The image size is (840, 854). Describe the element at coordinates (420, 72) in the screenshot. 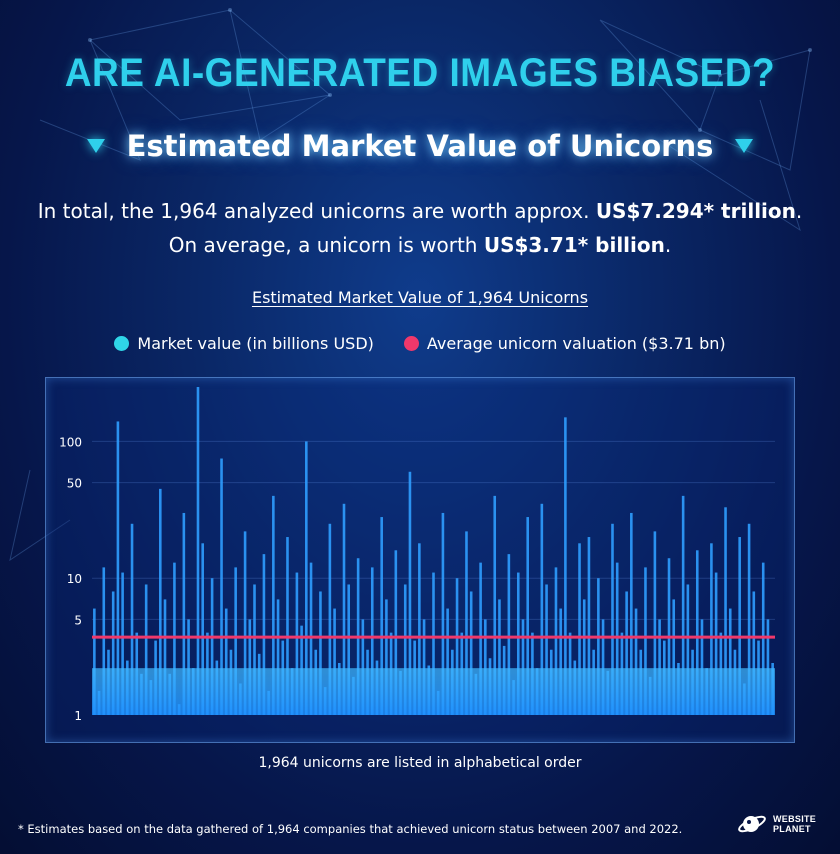

I see `main-title: ARE AI-GENERATED IMAGES BIASED?` at that location.